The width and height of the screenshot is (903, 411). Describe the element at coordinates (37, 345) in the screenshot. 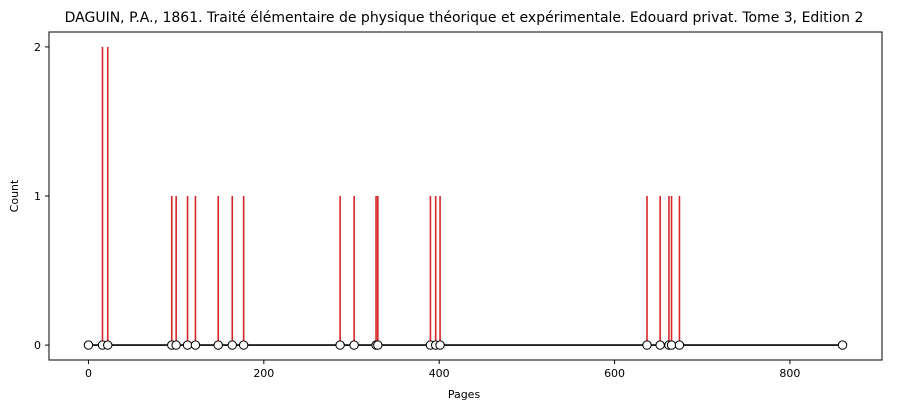

I see `y-tick-label: 0` at that location.